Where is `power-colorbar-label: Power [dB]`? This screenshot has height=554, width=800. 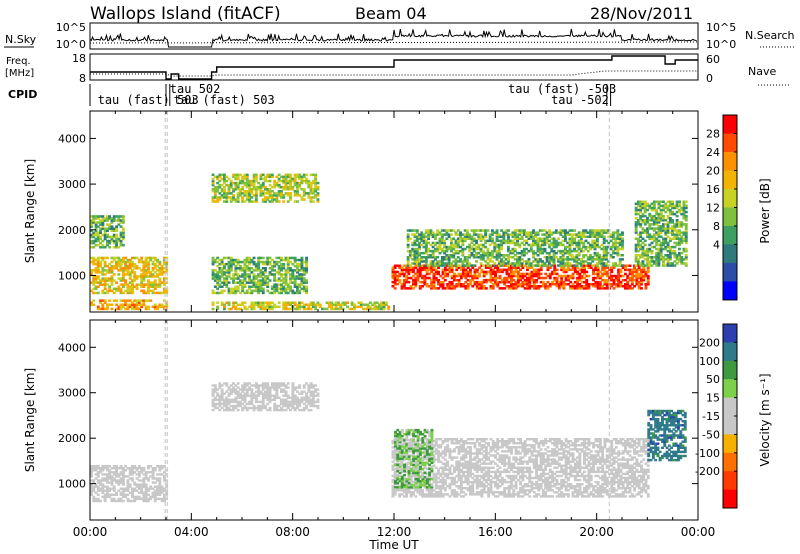 power-colorbar-label: Power [dB] is located at coordinates (765, 210).